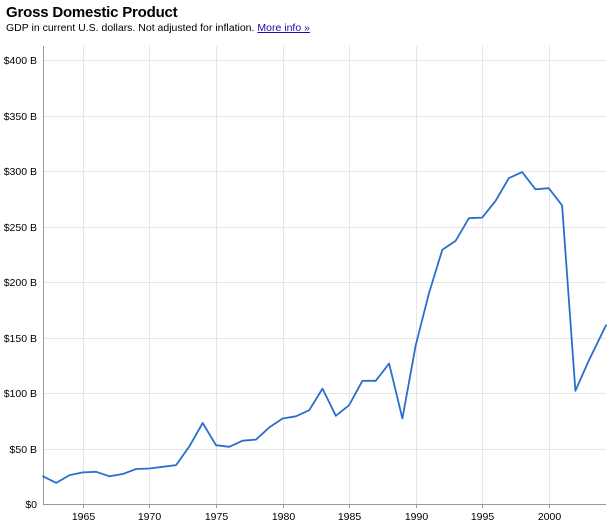 The height and width of the screenshot is (525, 610). What do you see at coordinates (92, 12) in the screenshot?
I see `chart-title: Gross Domestic Product` at bounding box center [92, 12].